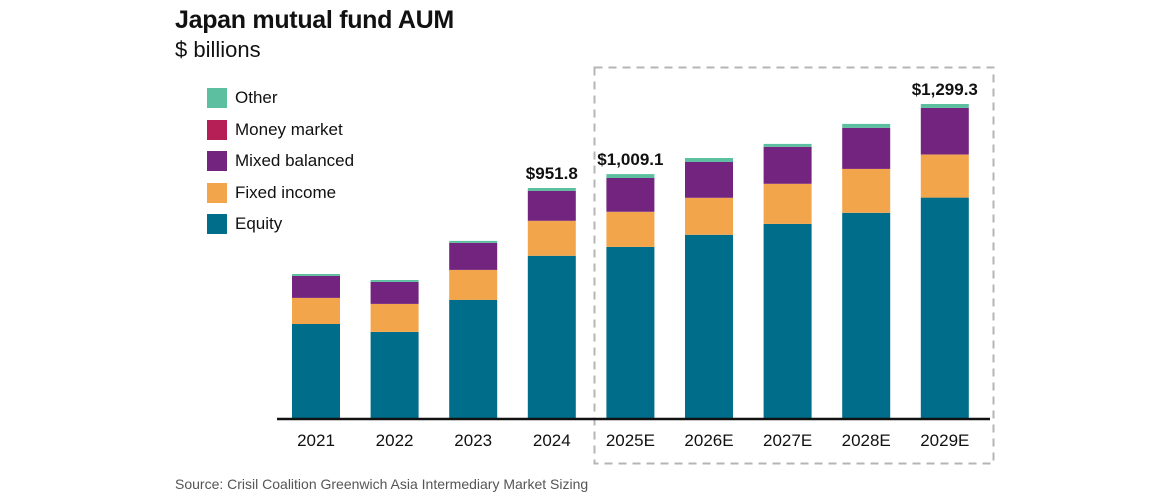 This screenshot has width=1170, height=495. What do you see at coordinates (944, 440) in the screenshot?
I see `x-tick-label-2029e: 2029E` at bounding box center [944, 440].